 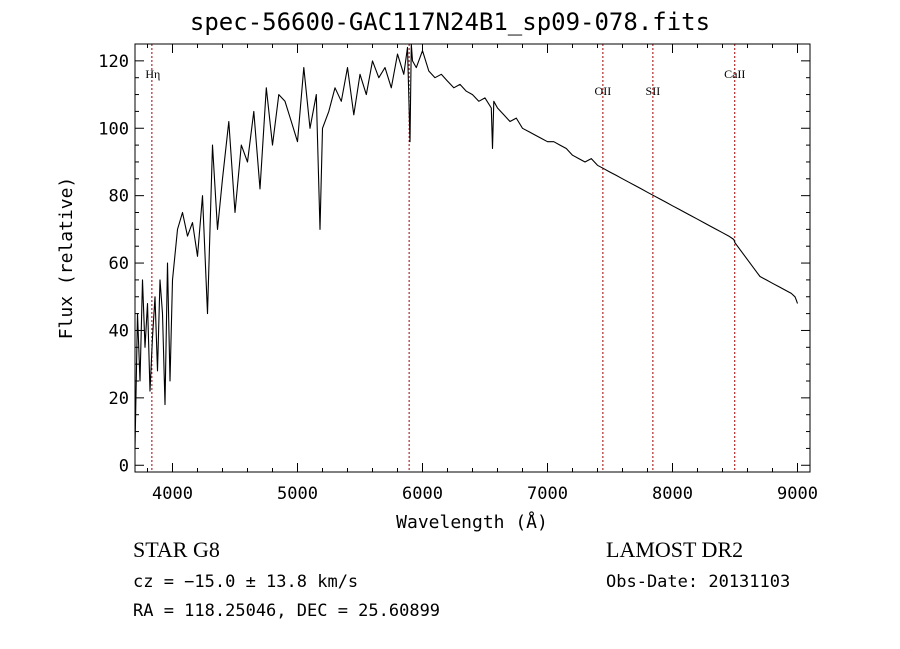 I want to click on y-tick-label: 20, so click(x=119, y=399).